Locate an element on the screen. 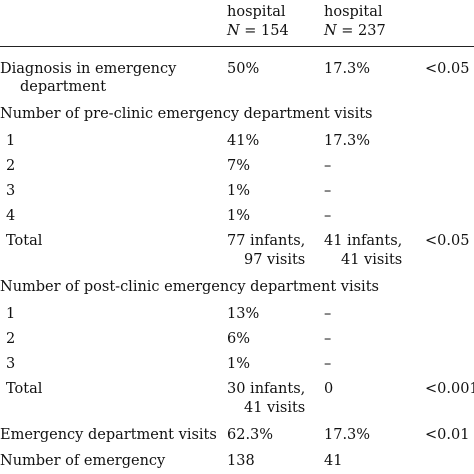  row-label: Number of emergency is located at coordinates (83, 461).